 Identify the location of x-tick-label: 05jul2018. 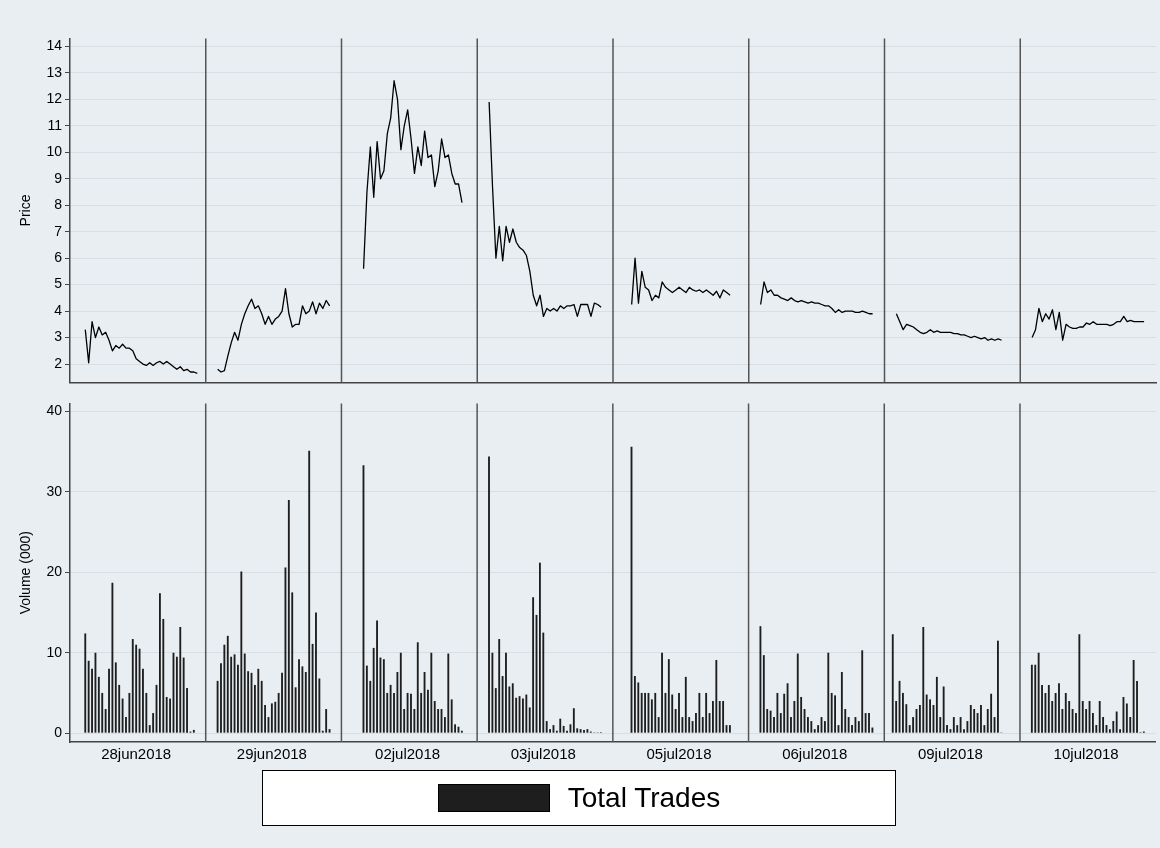
(679, 754).